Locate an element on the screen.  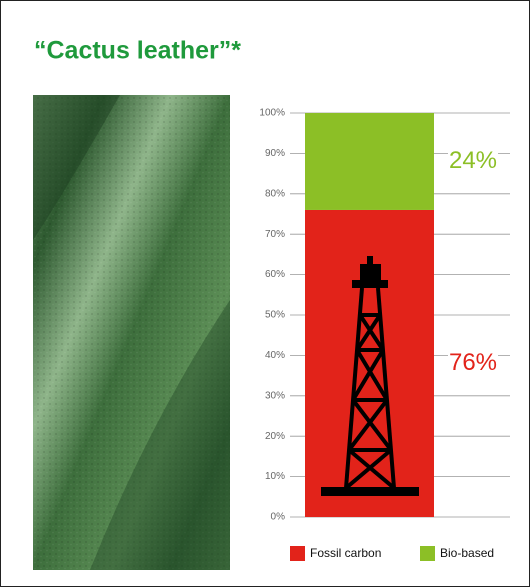
y-tick-label: 10% is located at coordinates (275, 476).